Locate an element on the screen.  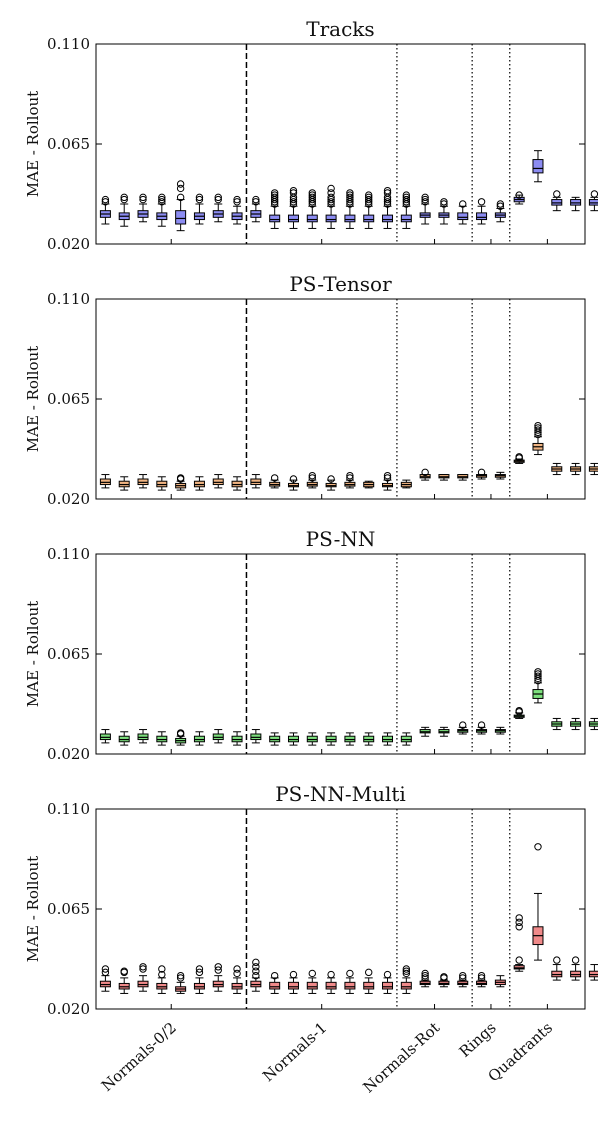
y-tick-label: 0.065 is located at coordinates (68, 144).